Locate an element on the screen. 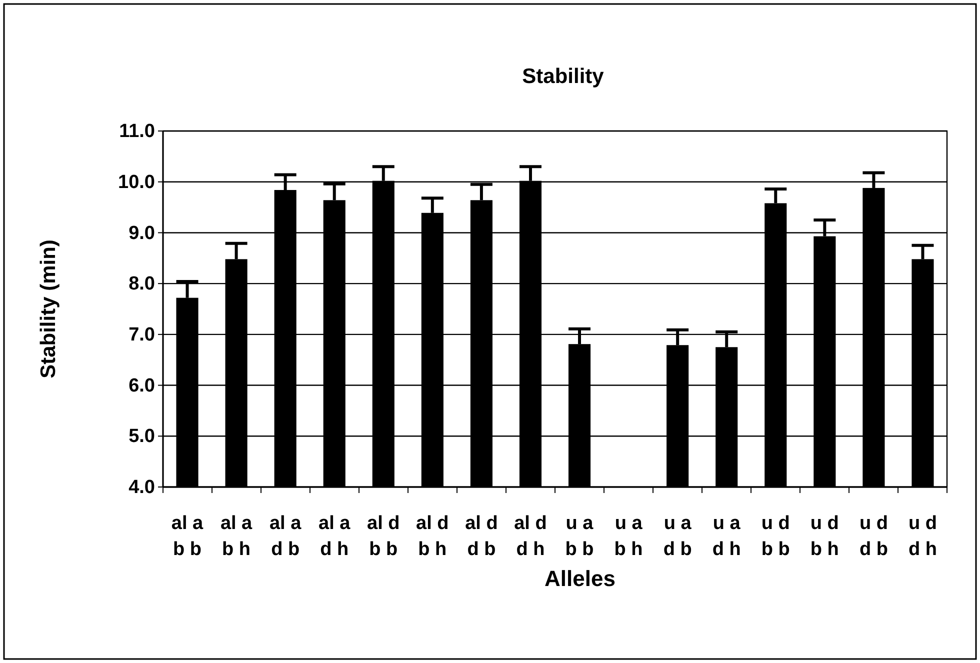 The width and height of the screenshot is (980, 663). x-tick-label: al d b b is located at coordinates (383, 536).